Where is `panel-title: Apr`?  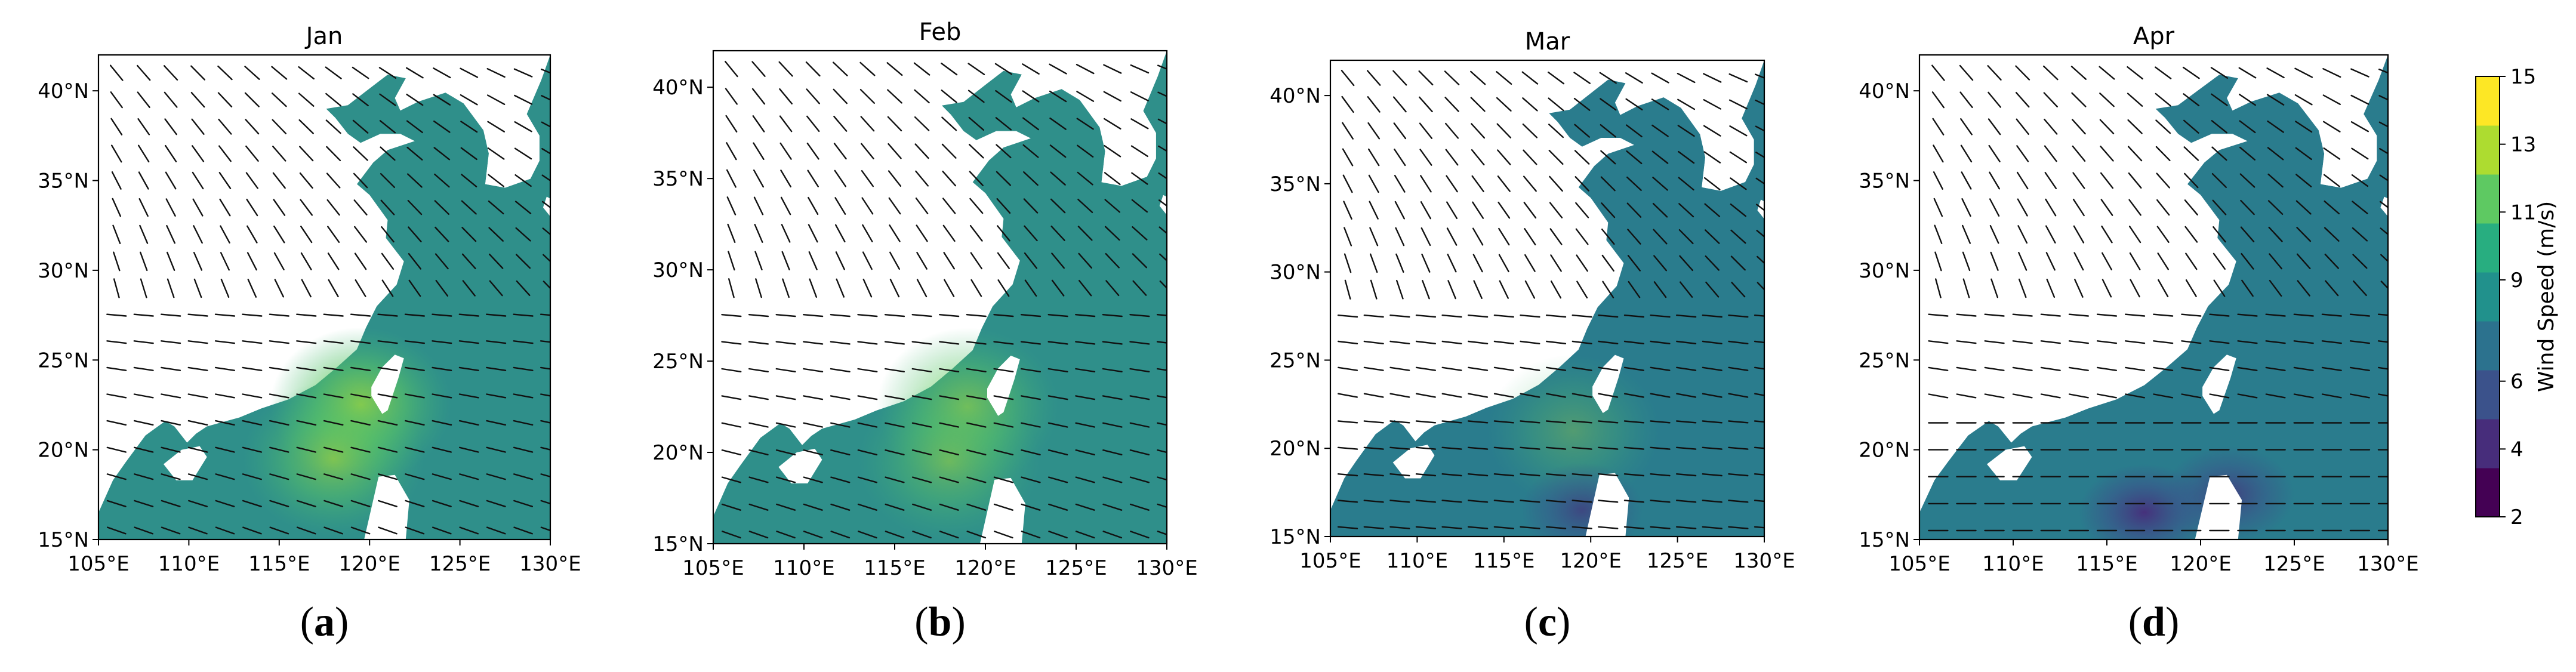 panel-title: Apr is located at coordinates (2154, 36).